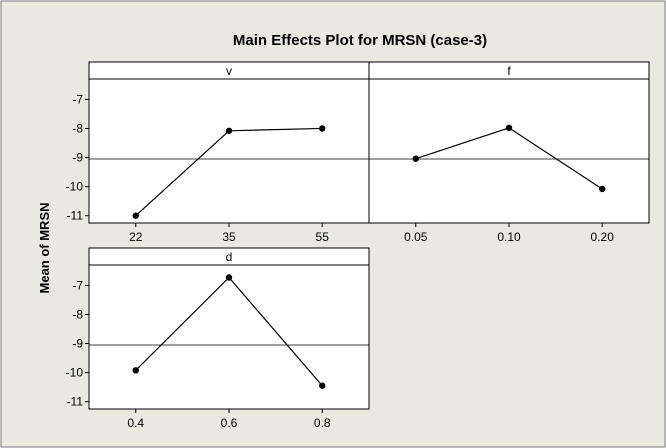 The width and height of the screenshot is (666, 448). Describe the element at coordinates (360, 40) in the screenshot. I see `chart-title: Main Effects Plot for MRSN (case-3)` at that location.